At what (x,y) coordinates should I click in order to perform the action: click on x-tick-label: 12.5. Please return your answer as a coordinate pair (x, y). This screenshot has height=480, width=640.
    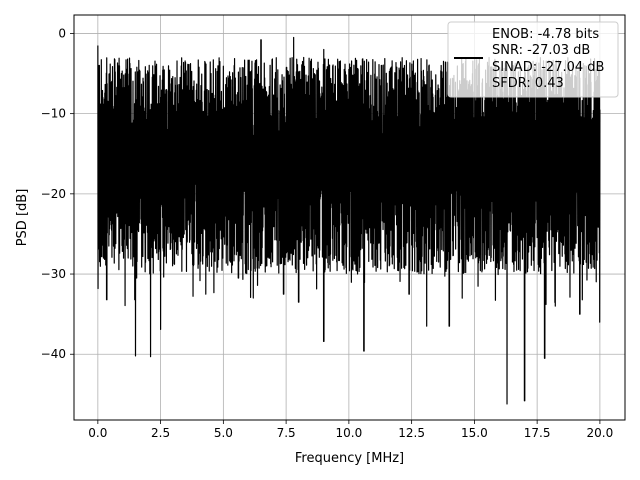
    Looking at the image, I should click on (411, 433).